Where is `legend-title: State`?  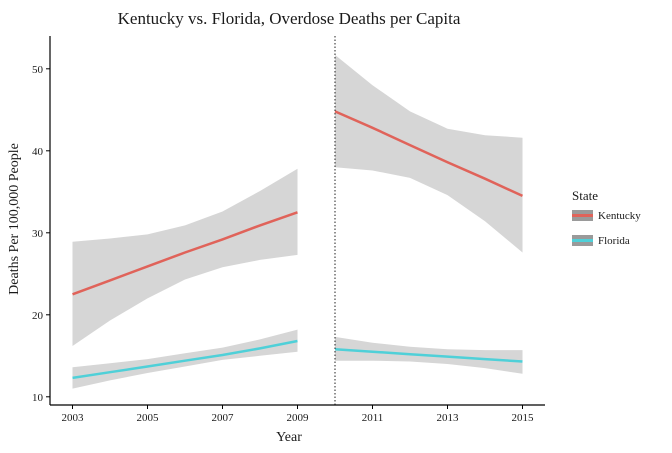 legend-title: State is located at coordinates (585, 195).